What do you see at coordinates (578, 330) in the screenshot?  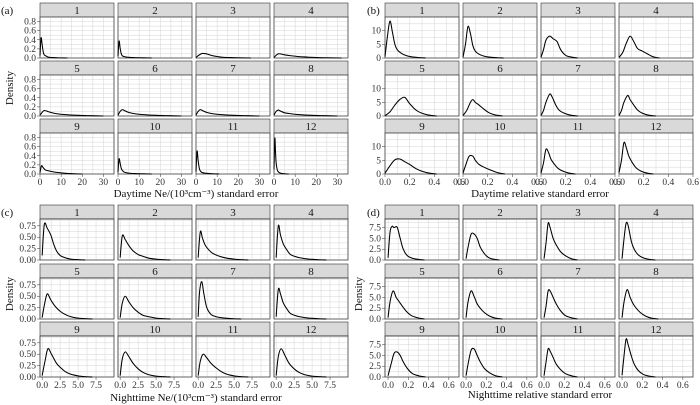 I see `facet-label: 11` at bounding box center [578, 330].